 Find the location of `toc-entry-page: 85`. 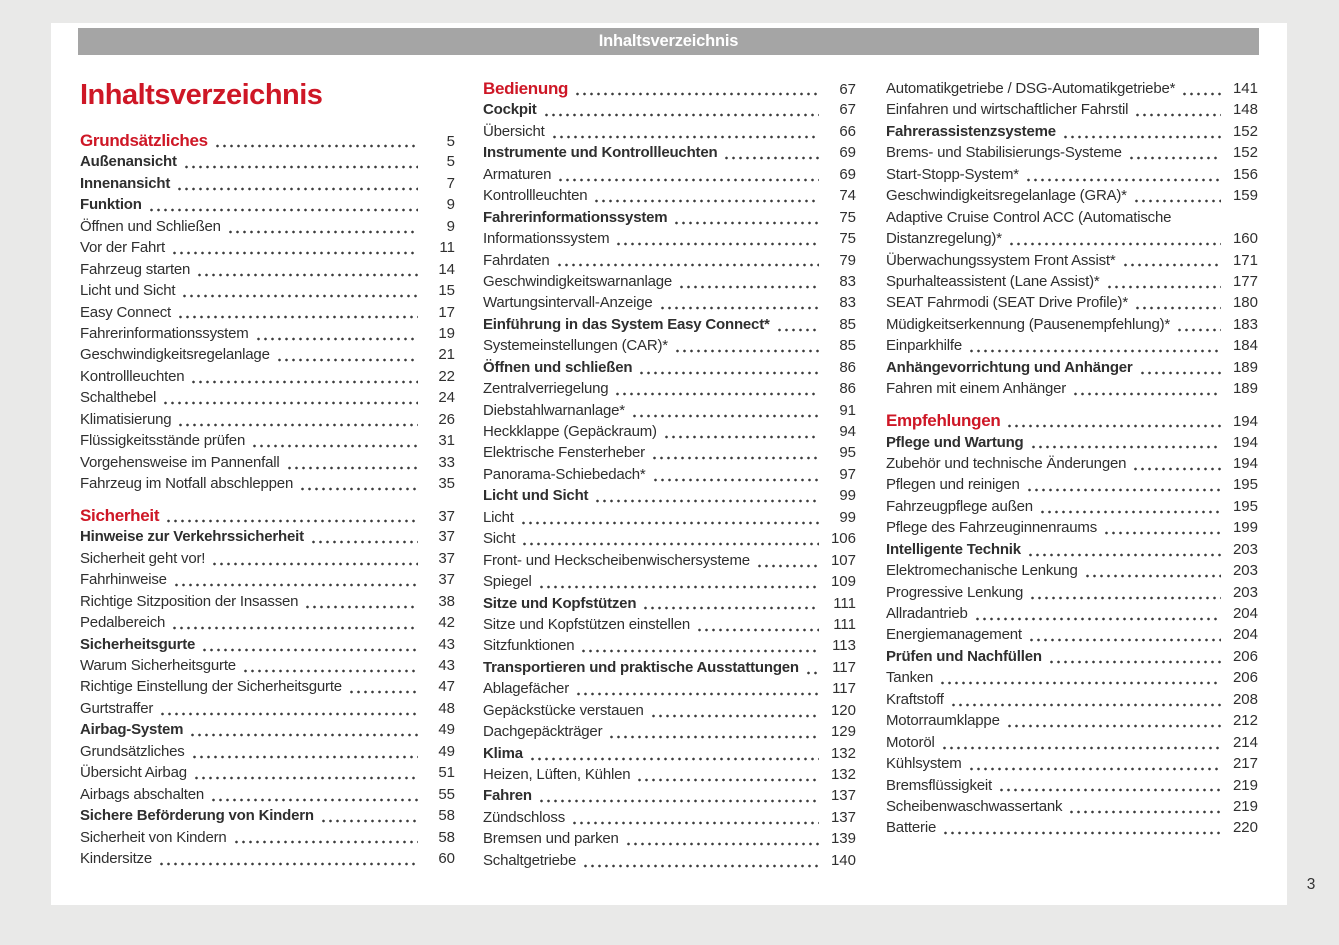

toc-entry-page: 85 is located at coordinates (847, 324).